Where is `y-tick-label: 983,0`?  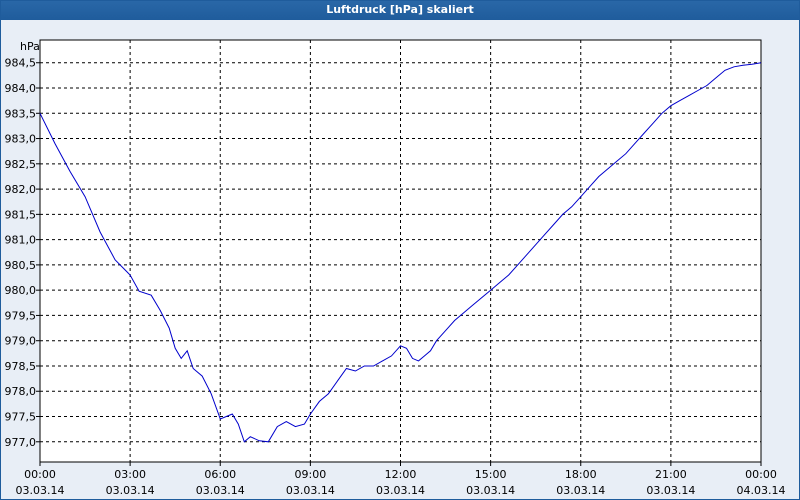 y-tick-label: 983,0 is located at coordinates (21, 139).